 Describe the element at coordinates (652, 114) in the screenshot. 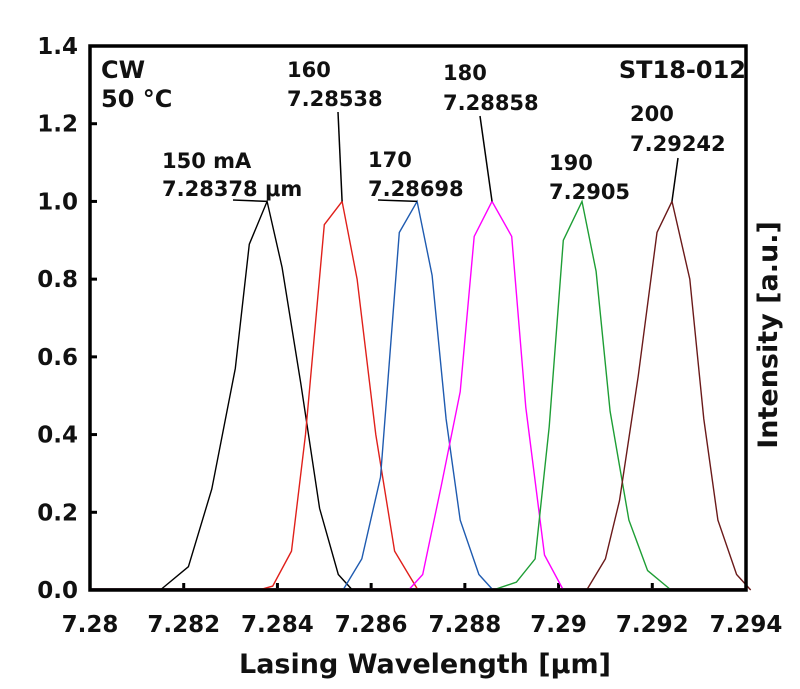

I see `peak-current-label: 200` at that location.